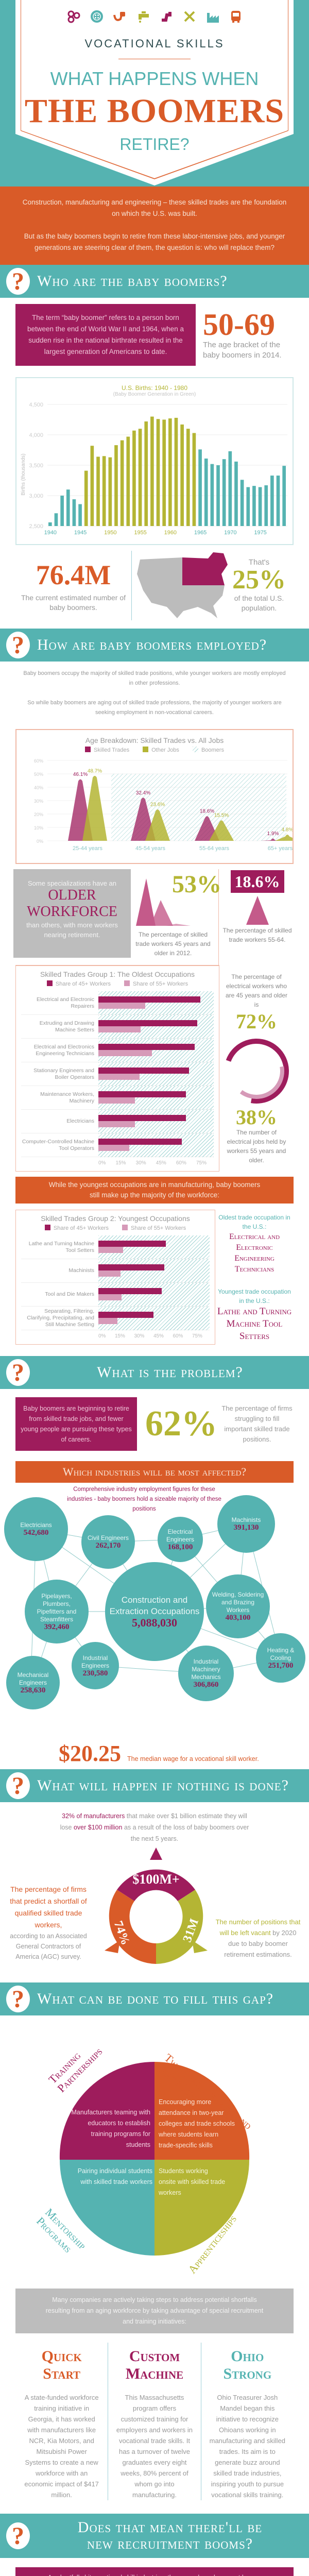 This screenshot has height=2576, width=309. I want to click on bar-row: Electricians, so click(117, 1121).